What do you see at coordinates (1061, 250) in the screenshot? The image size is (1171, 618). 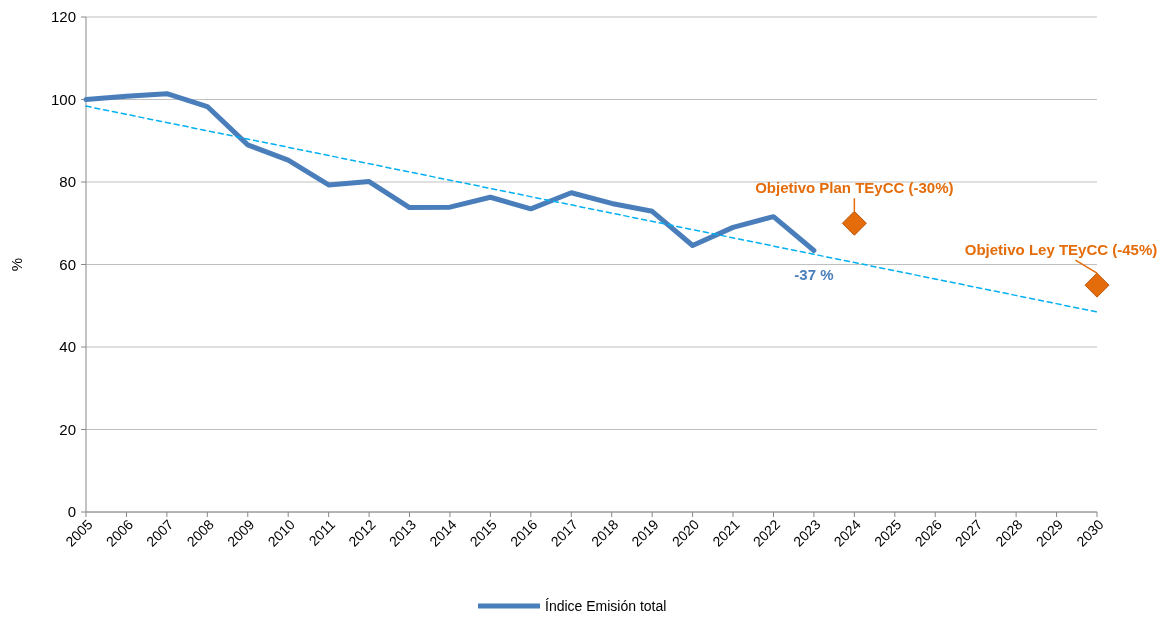 I see `annotation: Objetivo Ley TEyCC (-45%)` at bounding box center [1061, 250].